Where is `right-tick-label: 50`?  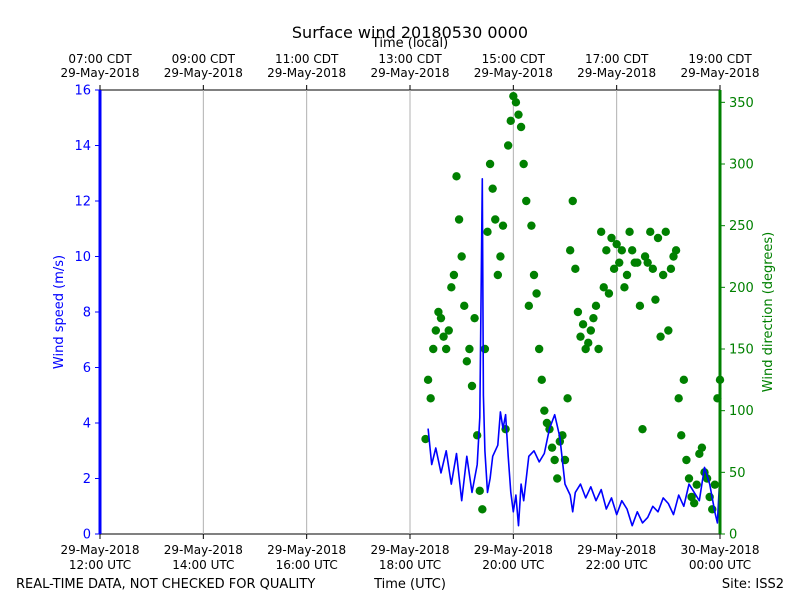 right-tick-label: 50 is located at coordinates (737, 473).